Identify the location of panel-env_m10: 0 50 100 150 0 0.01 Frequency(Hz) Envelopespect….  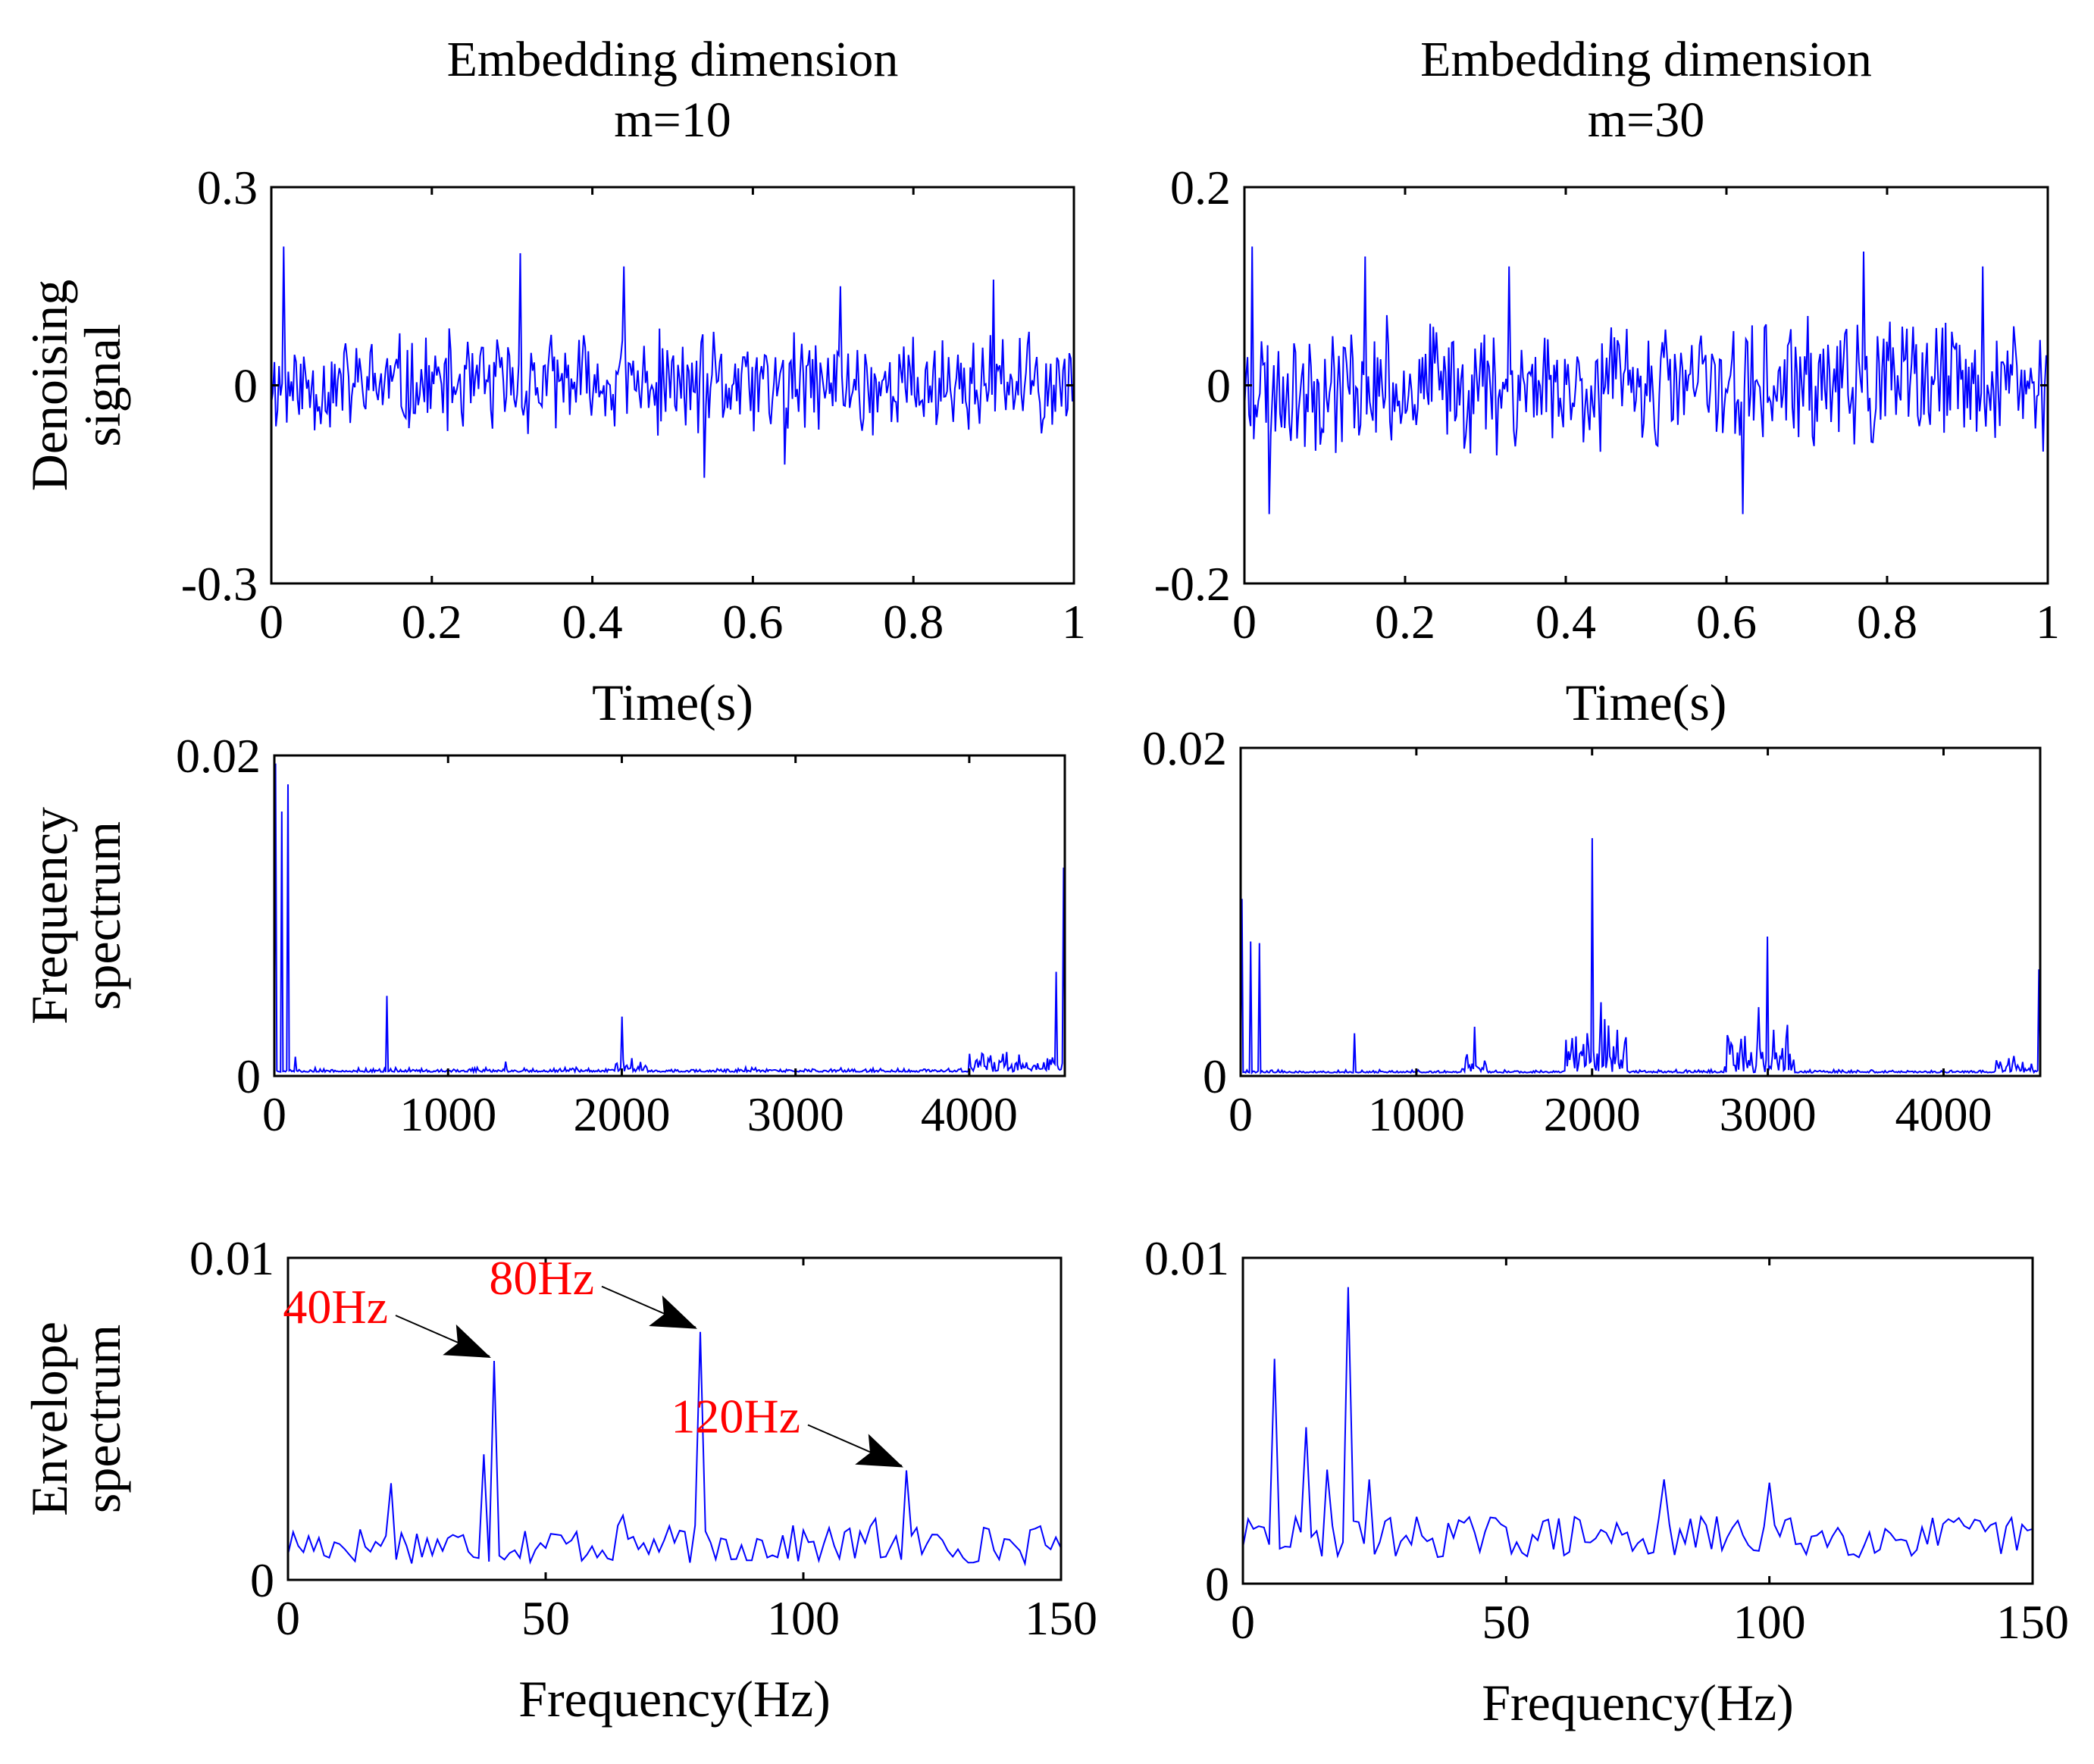
(558, 1479).